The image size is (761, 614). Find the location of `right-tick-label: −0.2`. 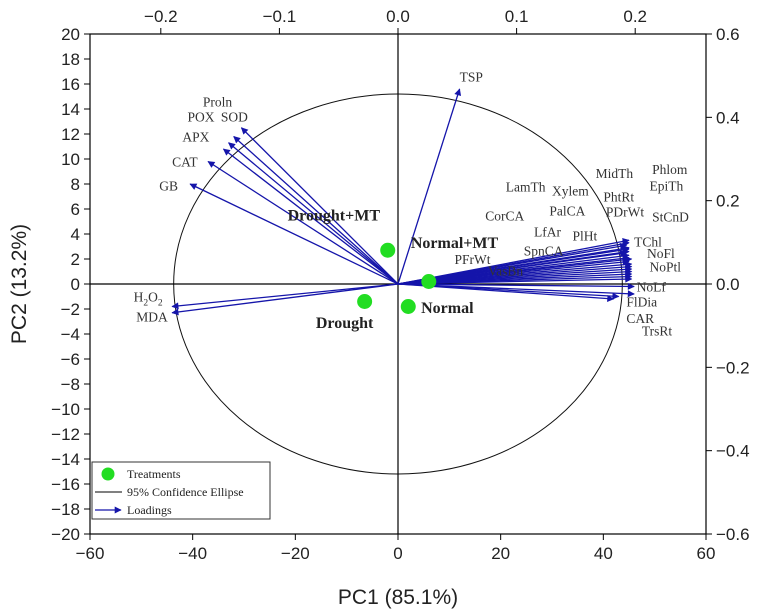

right-tick-label: −0.2 is located at coordinates (733, 367).